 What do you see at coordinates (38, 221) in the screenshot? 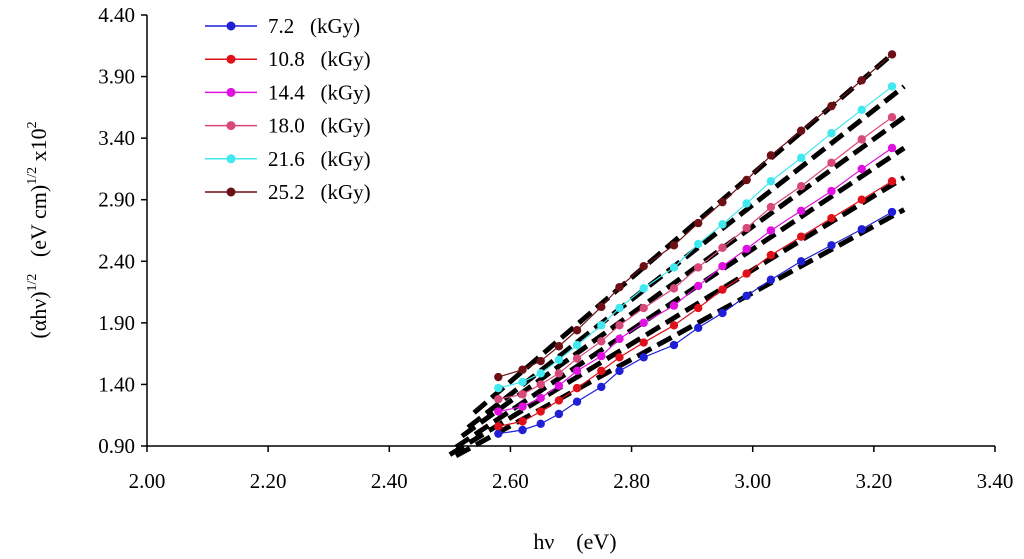
I see `y-title-part-2: (eV cm)` at bounding box center [38, 221].